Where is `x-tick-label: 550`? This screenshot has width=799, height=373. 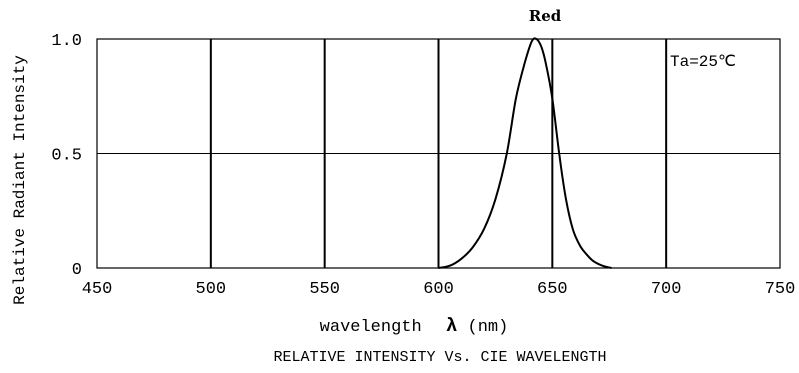
x-tick-label: 550 is located at coordinates (324, 289).